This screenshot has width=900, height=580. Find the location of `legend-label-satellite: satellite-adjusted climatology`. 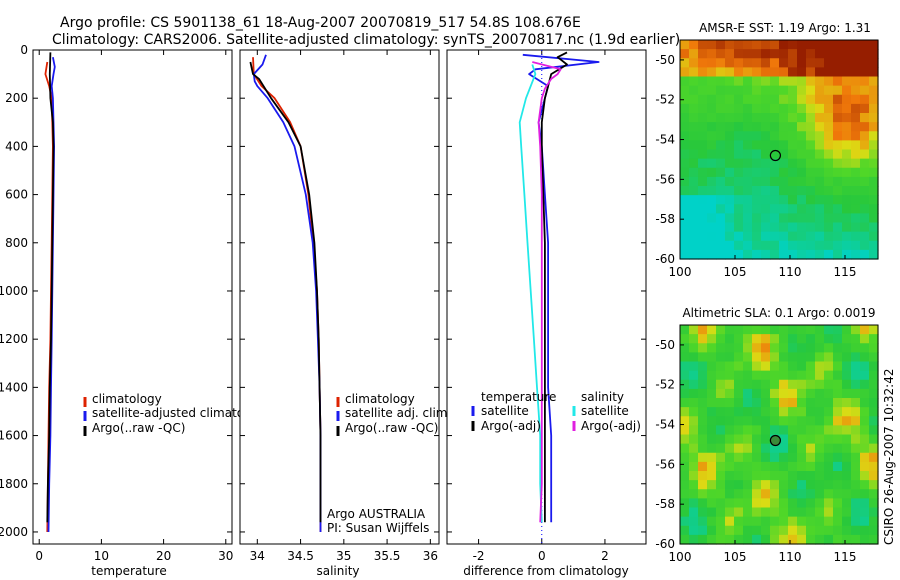

legend-label-satellite: satellite-adjusted climatology is located at coordinates (181, 413).